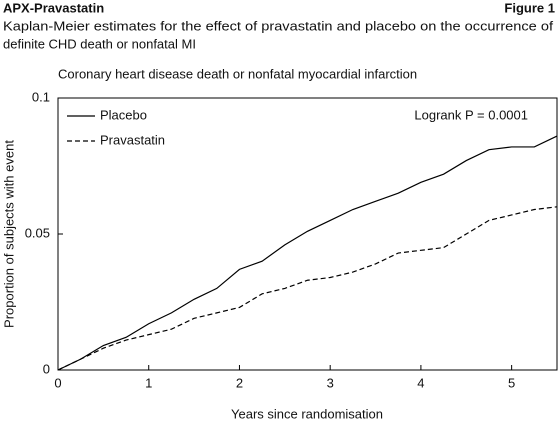  Describe the element at coordinates (99, 43) in the screenshot. I see `caption-line: definite CHD death or nonfatal MI` at that location.